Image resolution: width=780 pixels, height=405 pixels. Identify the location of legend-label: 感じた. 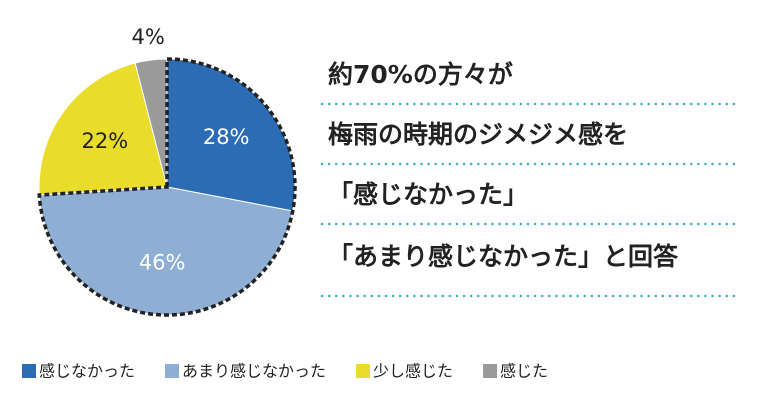
(524, 371).